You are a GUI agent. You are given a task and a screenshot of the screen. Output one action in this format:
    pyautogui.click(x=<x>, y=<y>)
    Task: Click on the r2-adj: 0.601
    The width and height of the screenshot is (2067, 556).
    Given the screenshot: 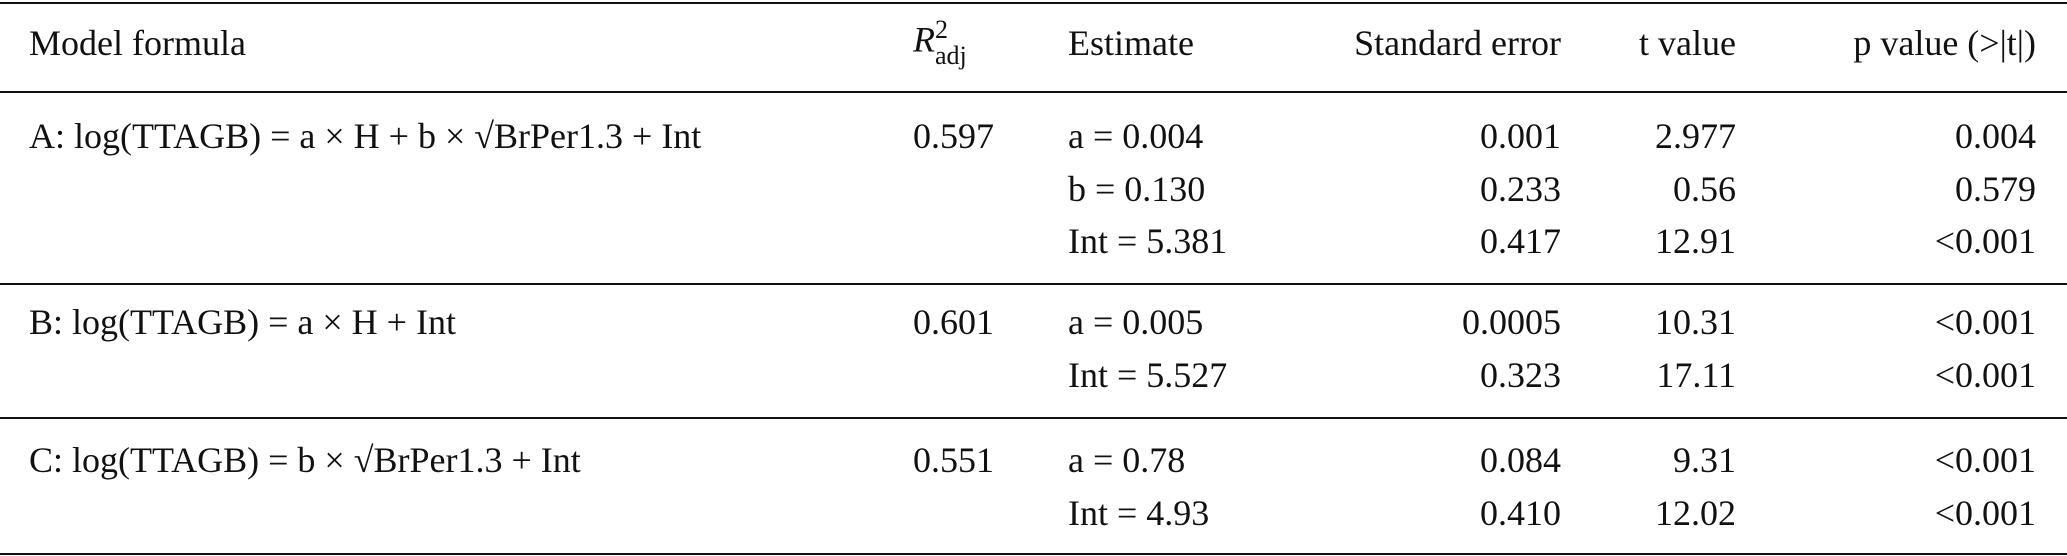 What is the action you would take?
    pyautogui.click(x=953, y=322)
    